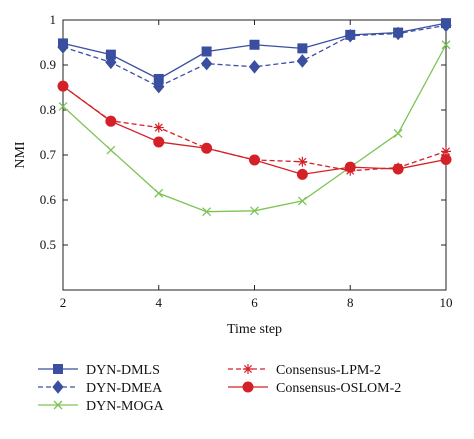 This screenshot has height=439, width=474. I want to click on legend-label: DYN-MOGA, so click(125, 406).